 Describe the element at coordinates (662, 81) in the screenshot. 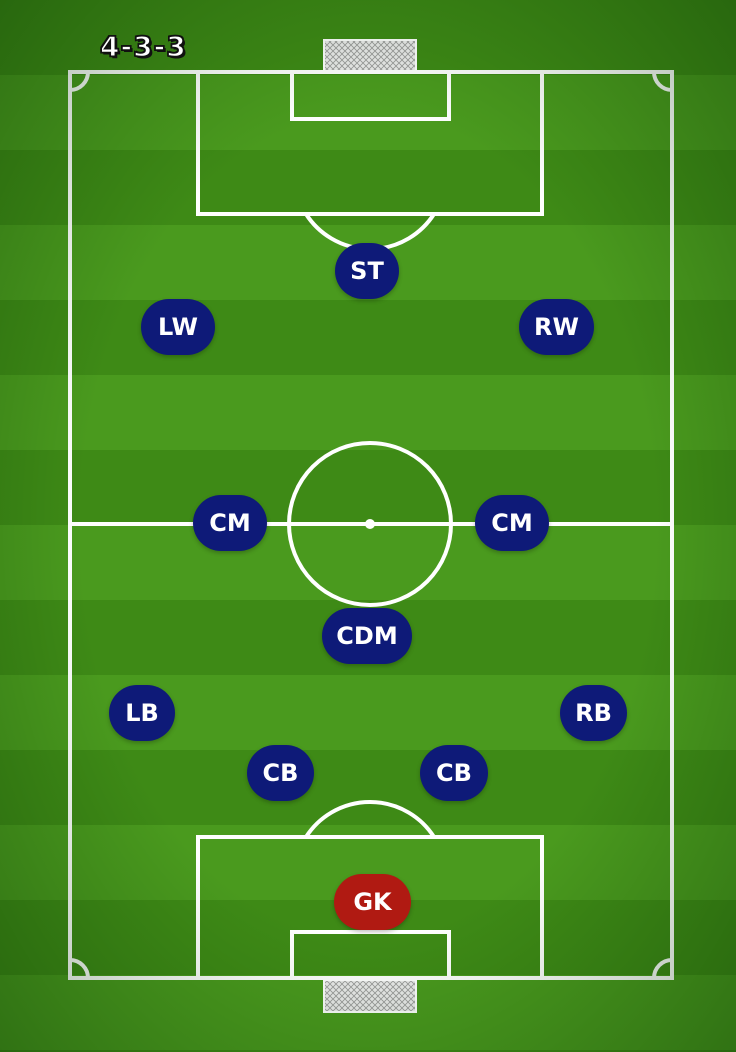

I see `corner-arc-top-right` at that location.